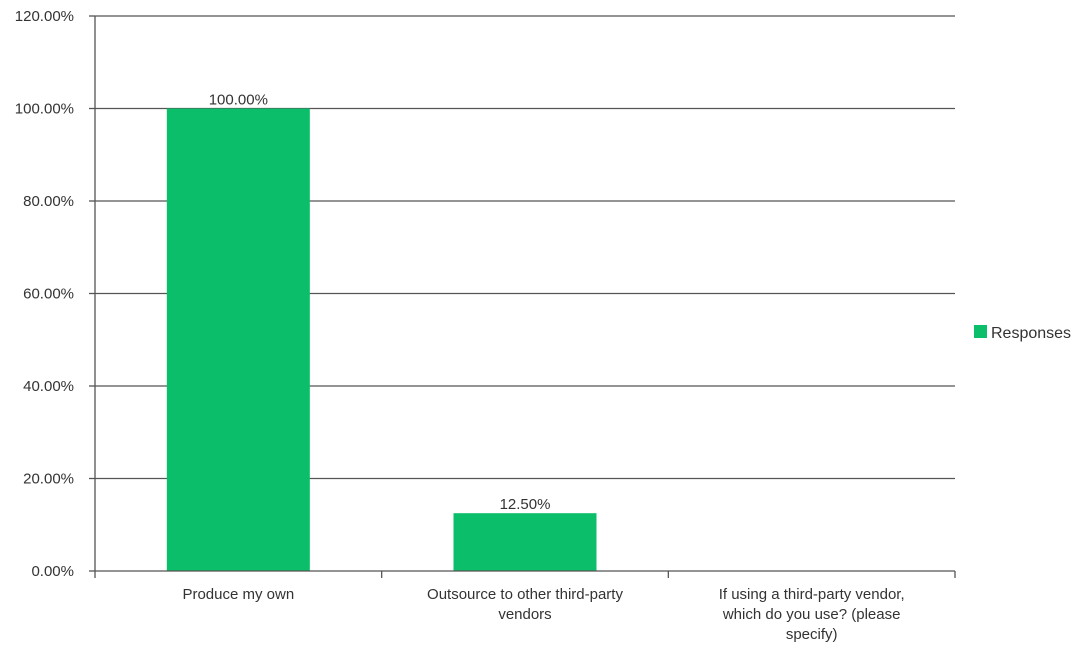  What do you see at coordinates (48, 294) in the screenshot?
I see `y-tick-label: 60.00%` at bounding box center [48, 294].